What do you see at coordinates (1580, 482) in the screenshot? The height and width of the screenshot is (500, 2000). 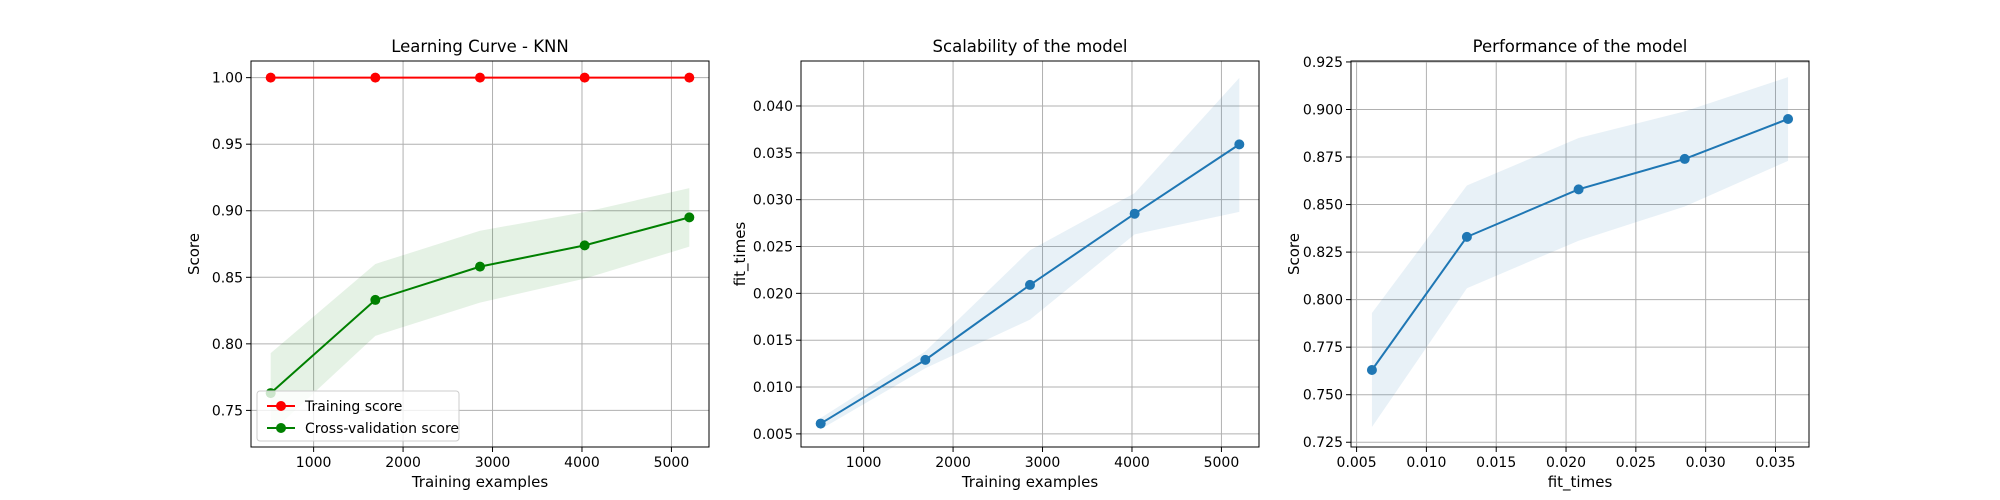 I see `x-axis-title: fit_times` at bounding box center [1580, 482].